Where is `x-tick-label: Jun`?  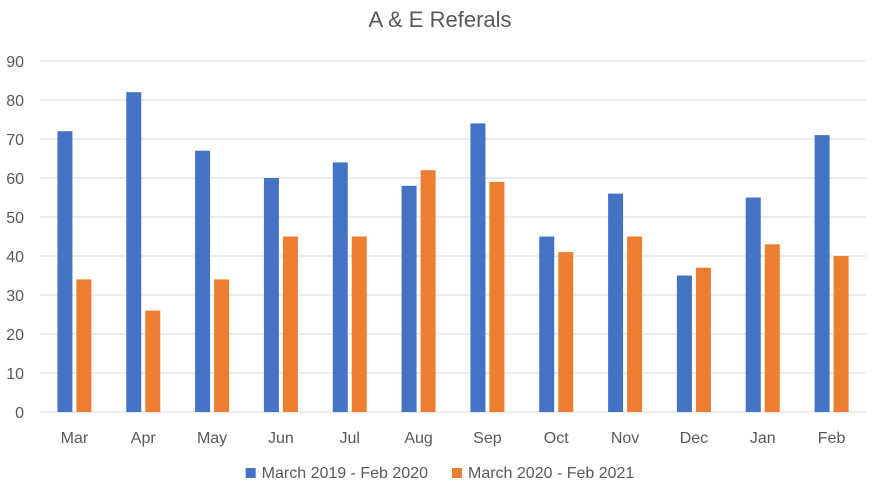 x-tick-label: Jun is located at coordinates (281, 438).